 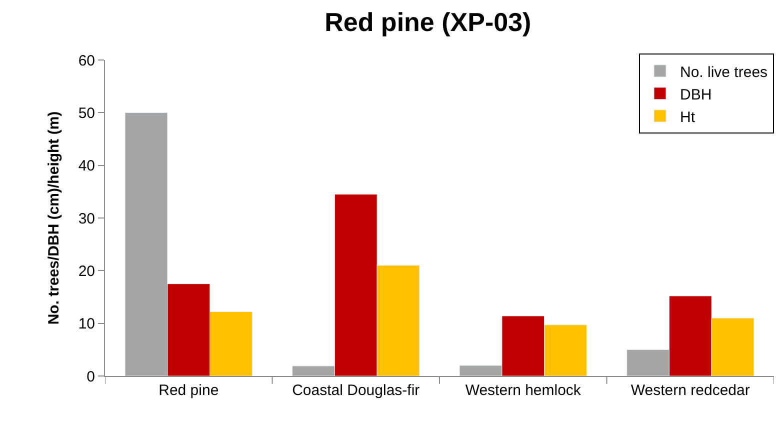 I want to click on x-tick-label: Coastal Douglas-fir, so click(x=356, y=390).